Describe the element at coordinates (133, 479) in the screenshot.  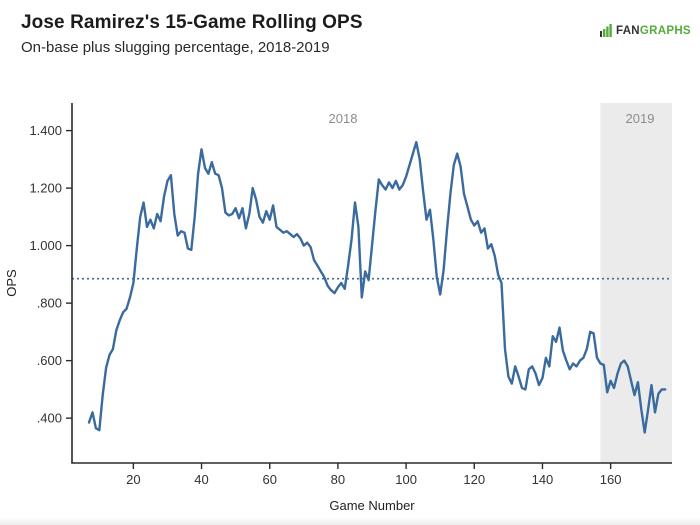
I see `svg-text: 20` at that location.